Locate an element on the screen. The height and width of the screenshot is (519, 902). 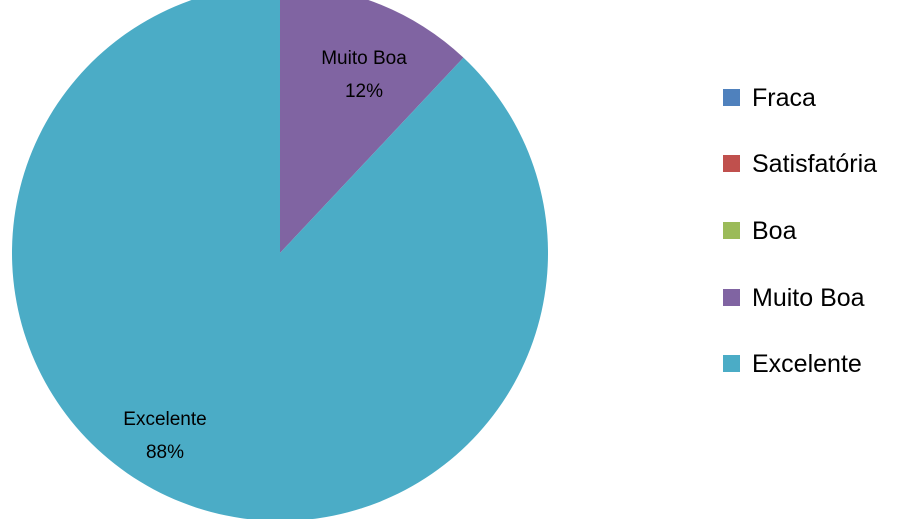
legend-item-fraca: Fraca is located at coordinates (769, 98).